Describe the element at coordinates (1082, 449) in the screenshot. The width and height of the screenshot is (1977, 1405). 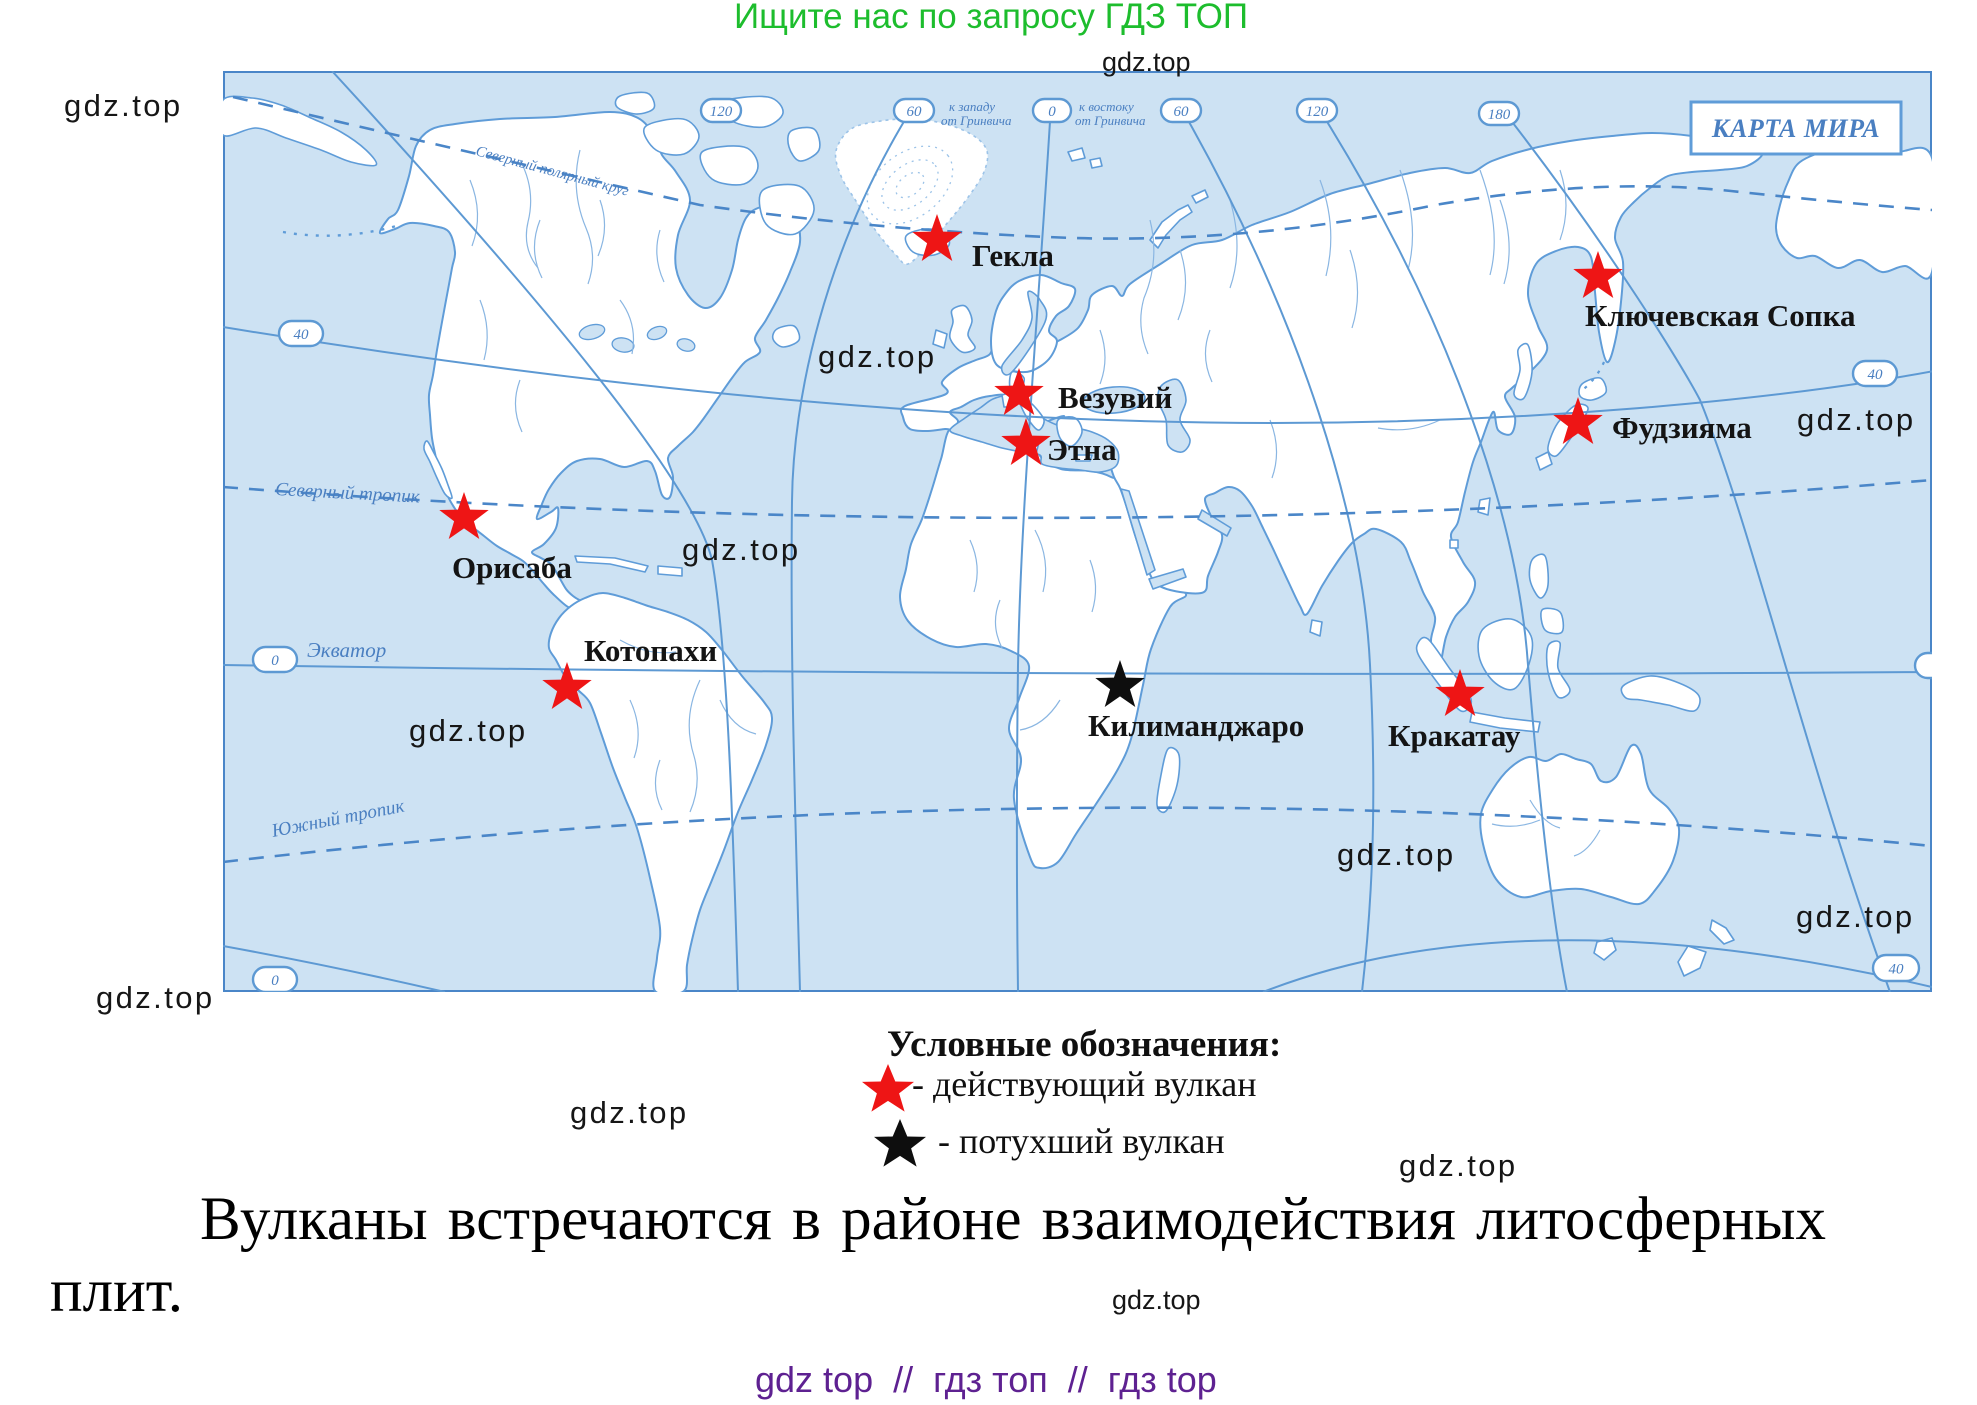
I see `svg-text: Этна` at that location.